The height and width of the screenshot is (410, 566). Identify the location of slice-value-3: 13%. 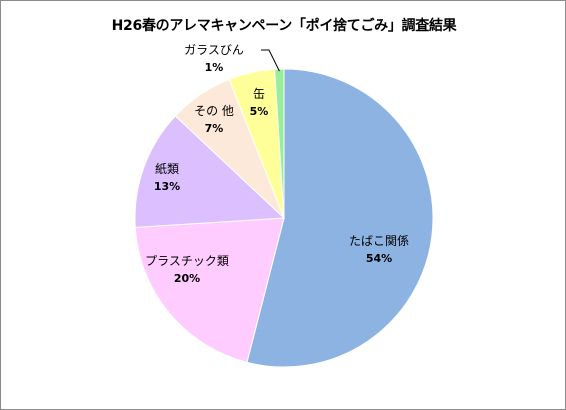
(167, 186).